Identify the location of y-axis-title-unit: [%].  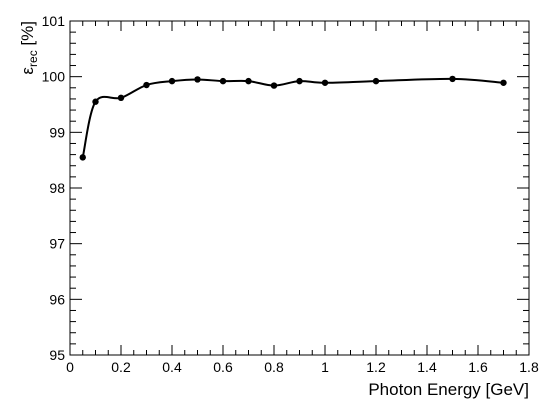
(27, 35).